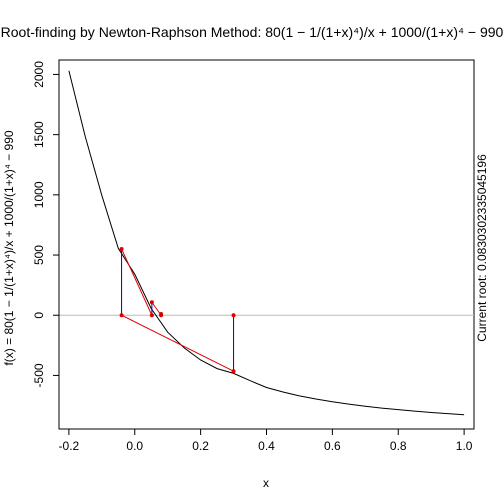 This screenshot has height=504, width=504. I want to click on x-tick-label: 0.6, so click(332, 446).